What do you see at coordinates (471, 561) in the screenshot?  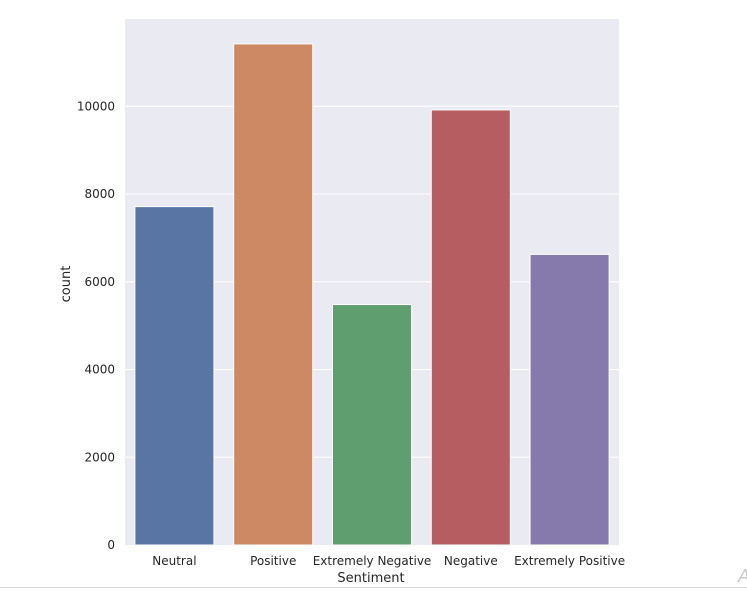 I see `x-tick-label-3: Negative` at bounding box center [471, 561].